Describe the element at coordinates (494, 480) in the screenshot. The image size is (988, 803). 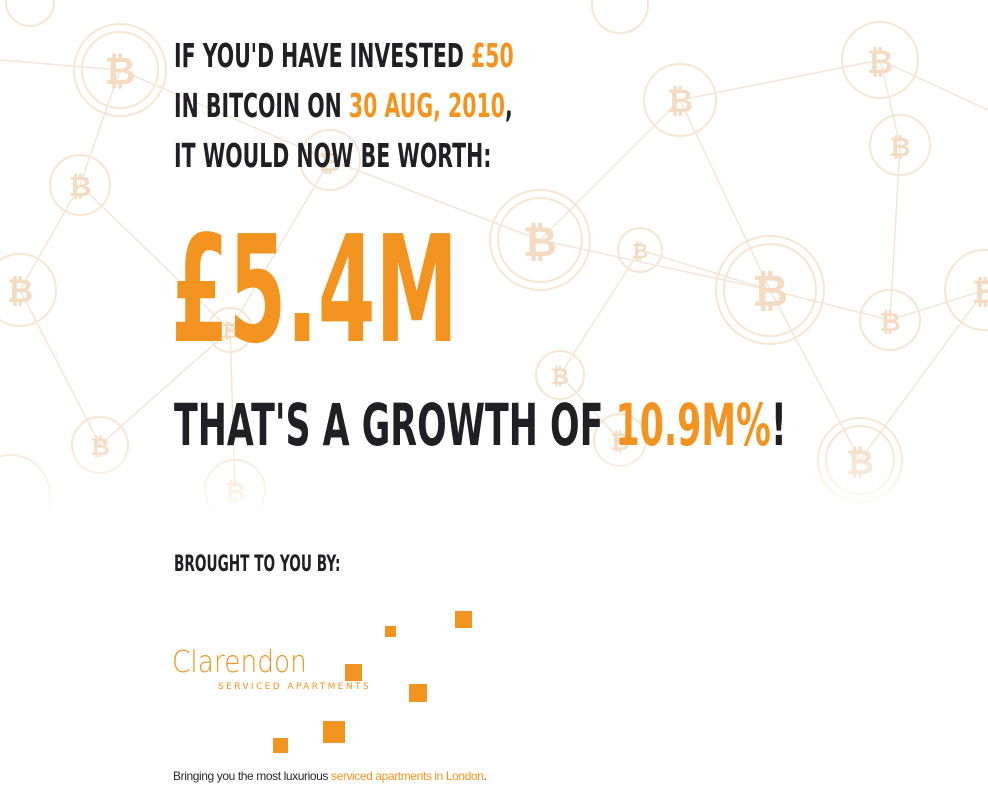
I see `background-fade` at that location.